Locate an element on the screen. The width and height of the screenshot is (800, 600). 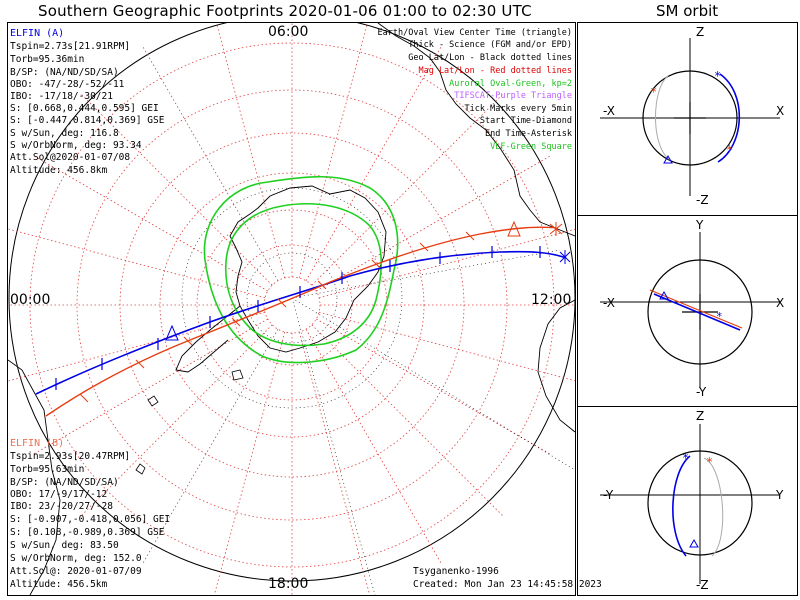
legend-item: Mag Lat/Lon - Red dotted lines is located at coordinates (495, 71).